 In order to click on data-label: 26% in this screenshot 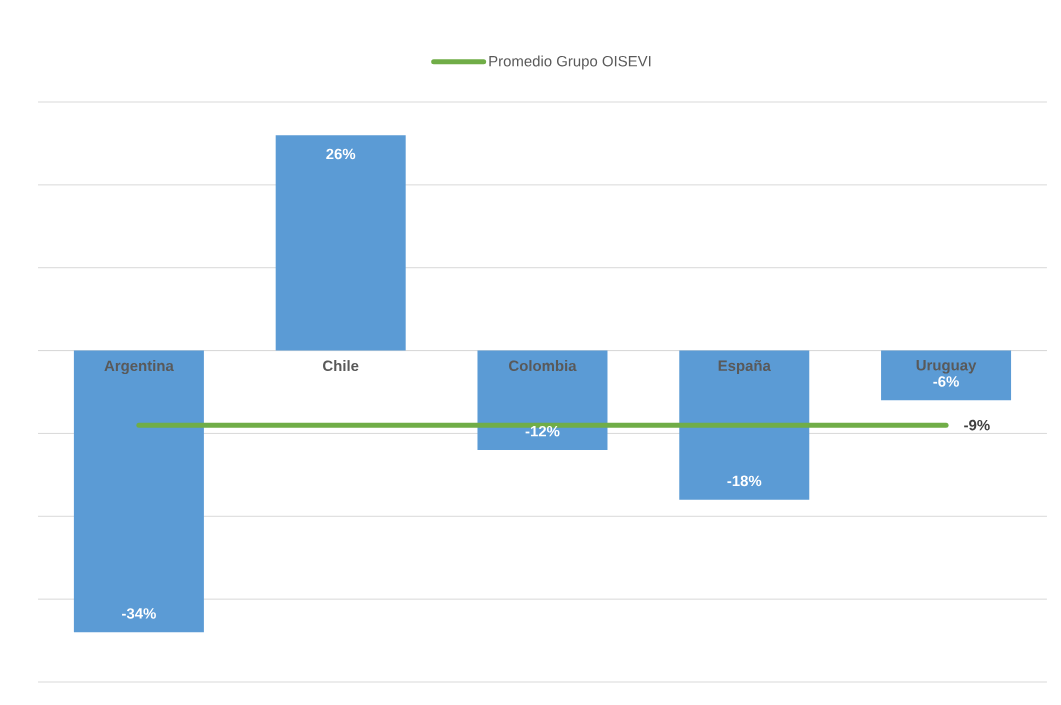, I will do `click(341, 154)`.